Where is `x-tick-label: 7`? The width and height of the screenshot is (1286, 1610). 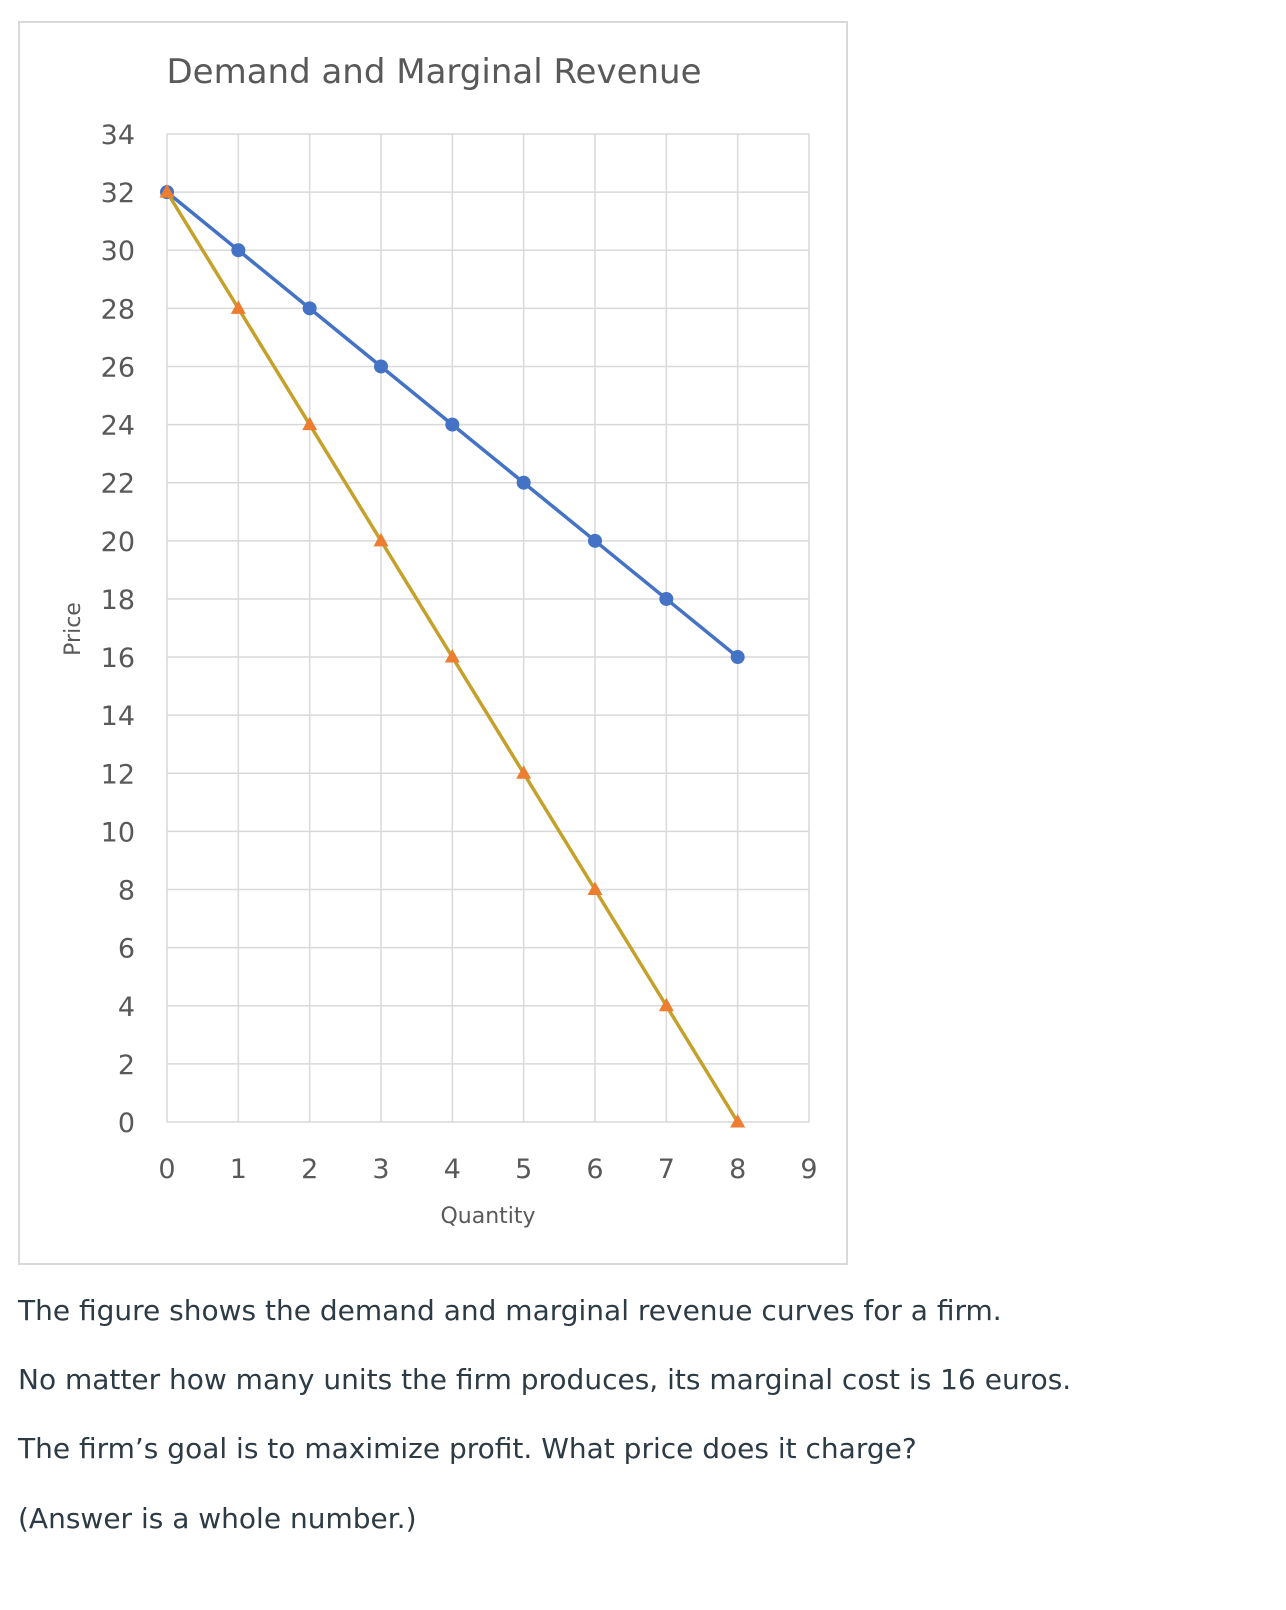 x-tick-label: 7 is located at coordinates (666, 1169).